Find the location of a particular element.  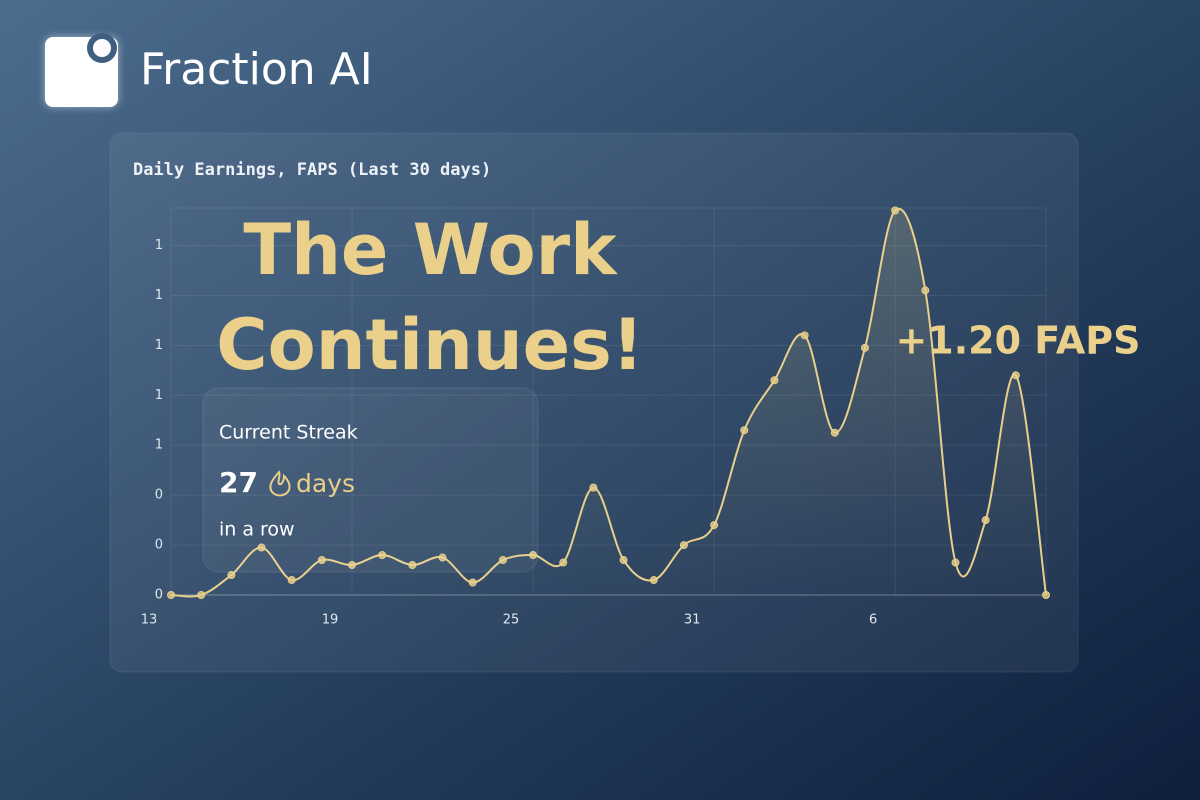

flame-icon is located at coordinates (280, 483).